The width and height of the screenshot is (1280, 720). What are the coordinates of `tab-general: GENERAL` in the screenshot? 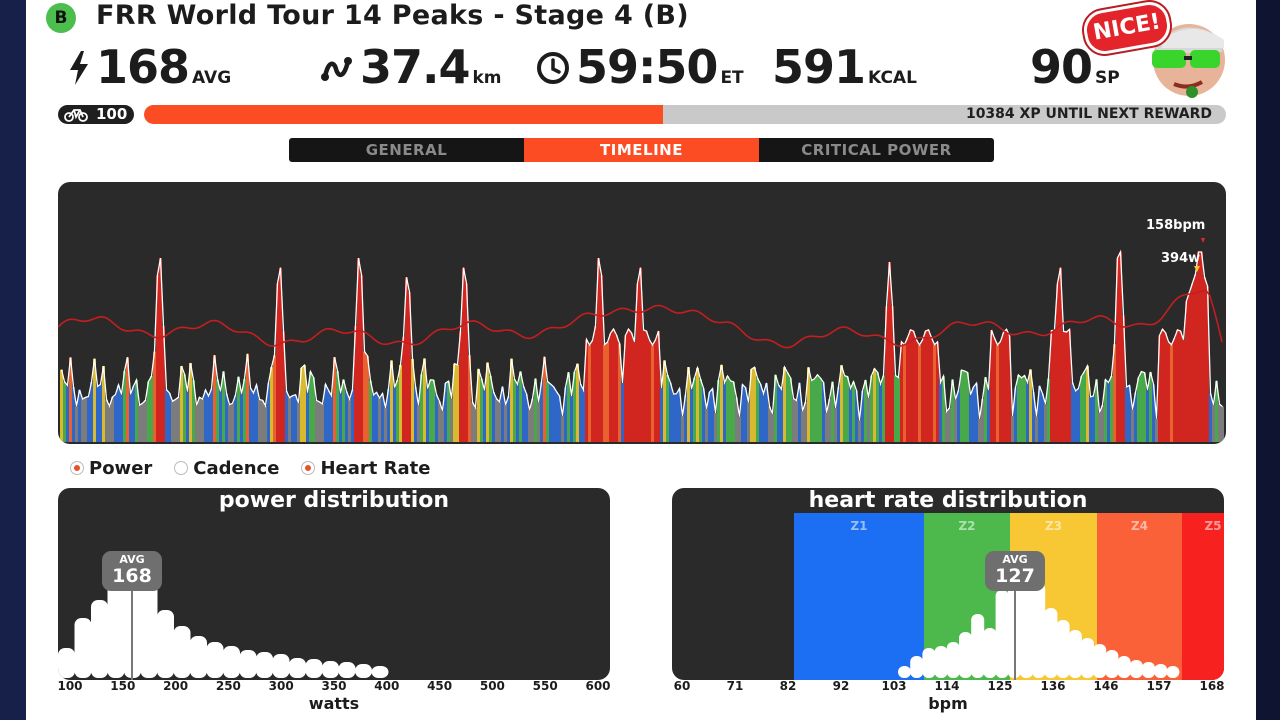 It's located at (406, 150).